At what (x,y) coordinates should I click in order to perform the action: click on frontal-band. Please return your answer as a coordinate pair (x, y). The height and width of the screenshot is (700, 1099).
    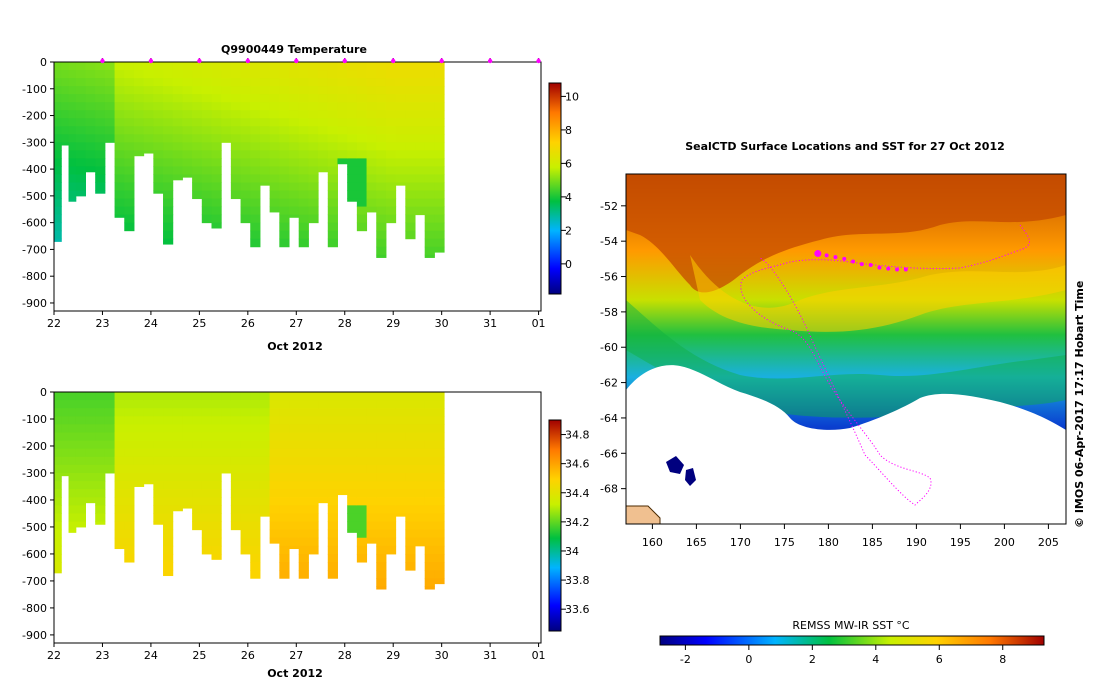
    Looking at the image, I should click on (878, 293).